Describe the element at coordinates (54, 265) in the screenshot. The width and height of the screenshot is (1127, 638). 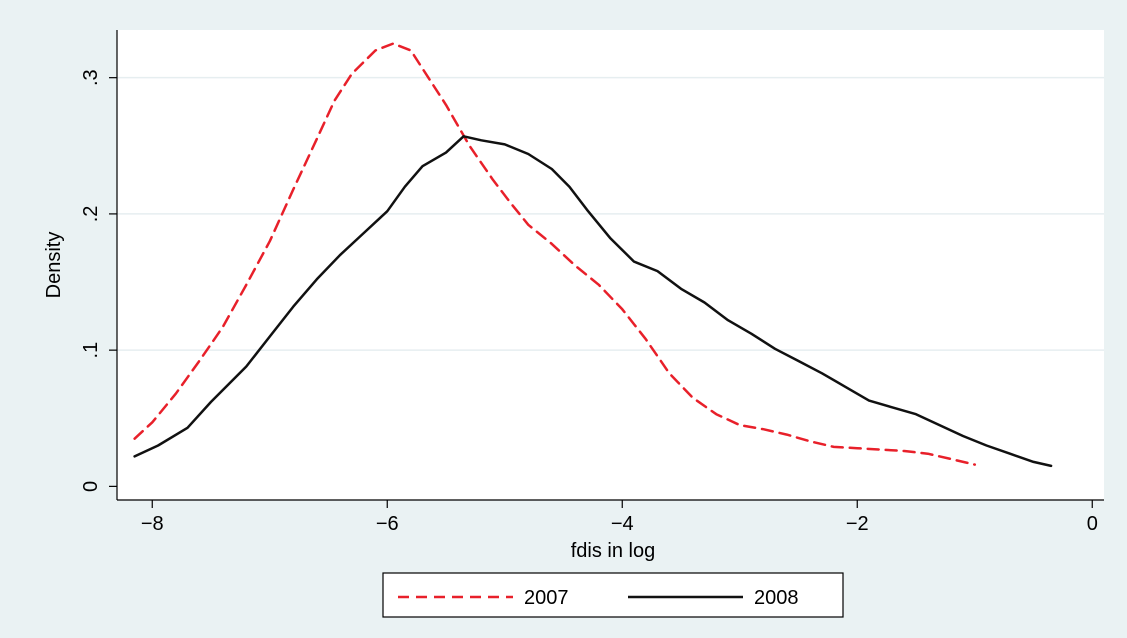
I see `y-axis-title: Density` at that location.